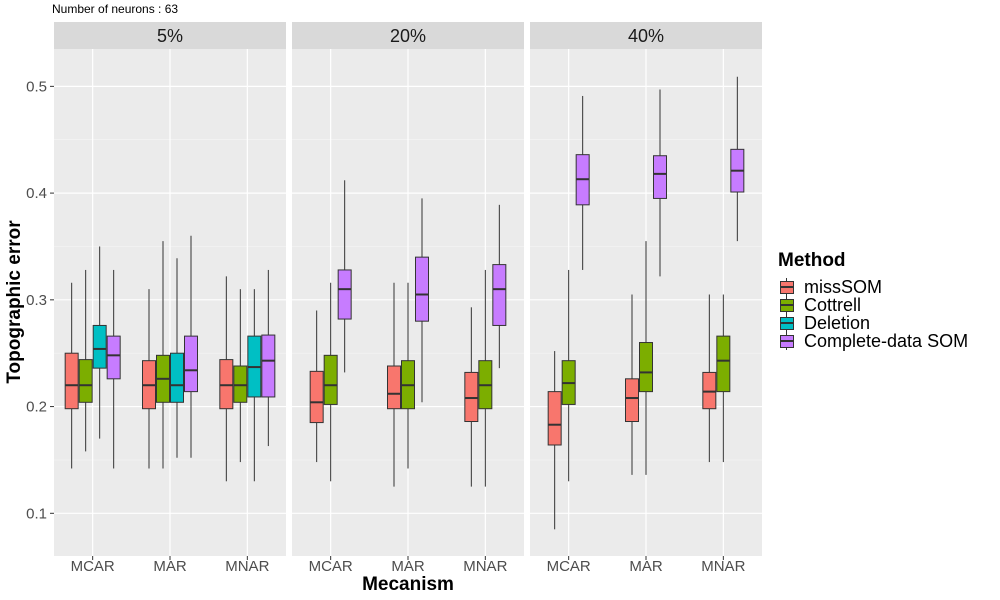 Image resolution: width=1000 pixels, height=600 pixels. I want to click on box-40-mar-complete-data-som-iqr, so click(660, 177).